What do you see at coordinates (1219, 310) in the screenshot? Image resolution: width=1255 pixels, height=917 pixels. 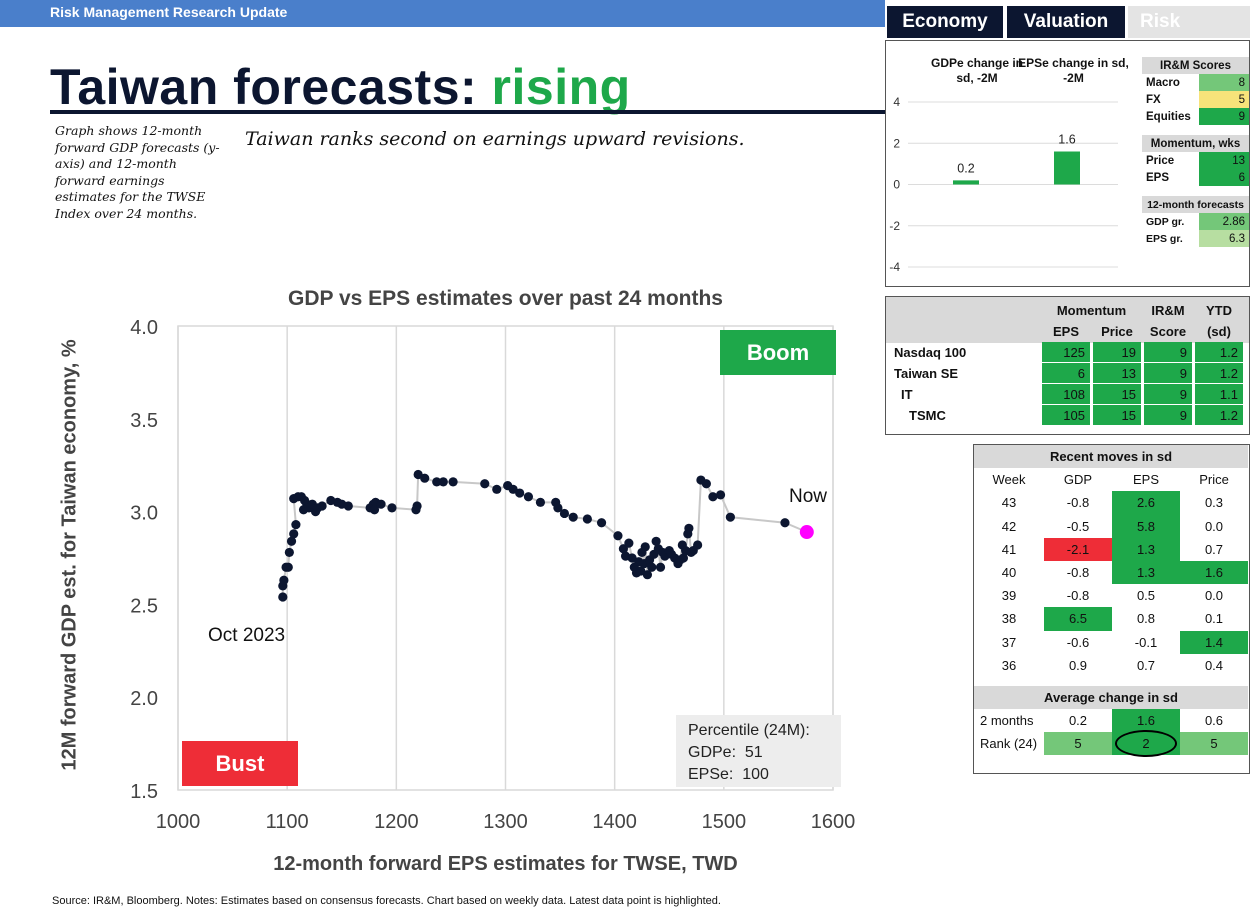 I see `ytd-header: YTD` at bounding box center [1219, 310].